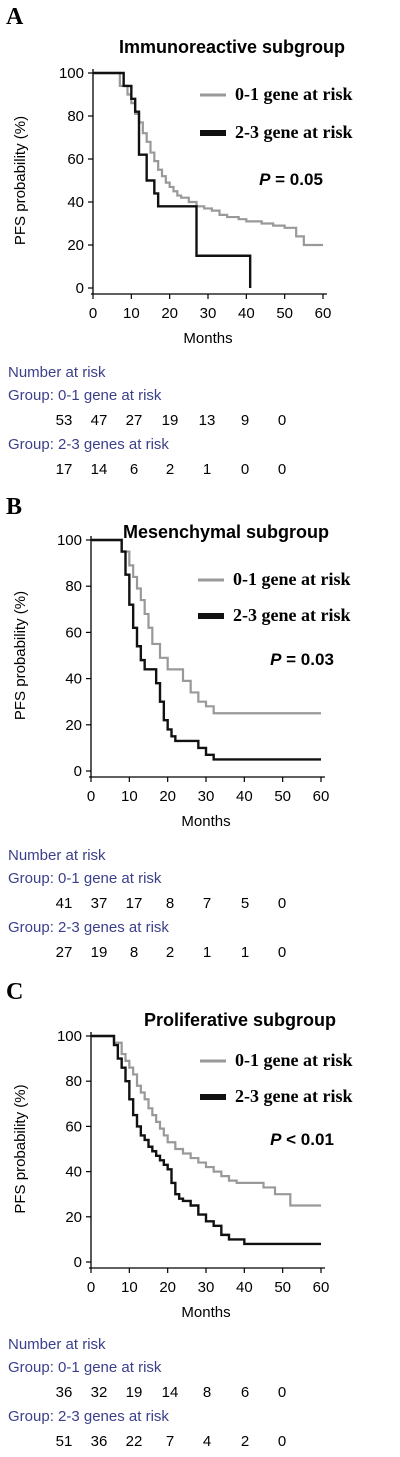 The width and height of the screenshot is (400, 1457). I want to click on risk-count: 14, so click(170, 1392).